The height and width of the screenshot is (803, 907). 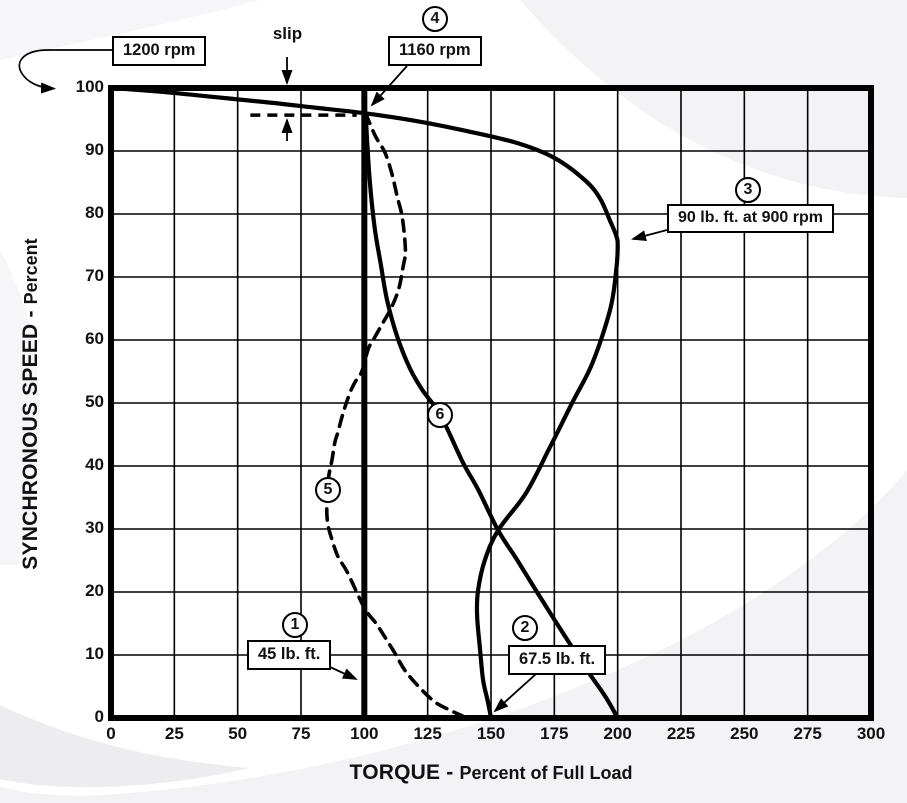 What do you see at coordinates (807, 733) in the screenshot?
I see `x-tick-label-275: 275` at bounding box center [807, 733].